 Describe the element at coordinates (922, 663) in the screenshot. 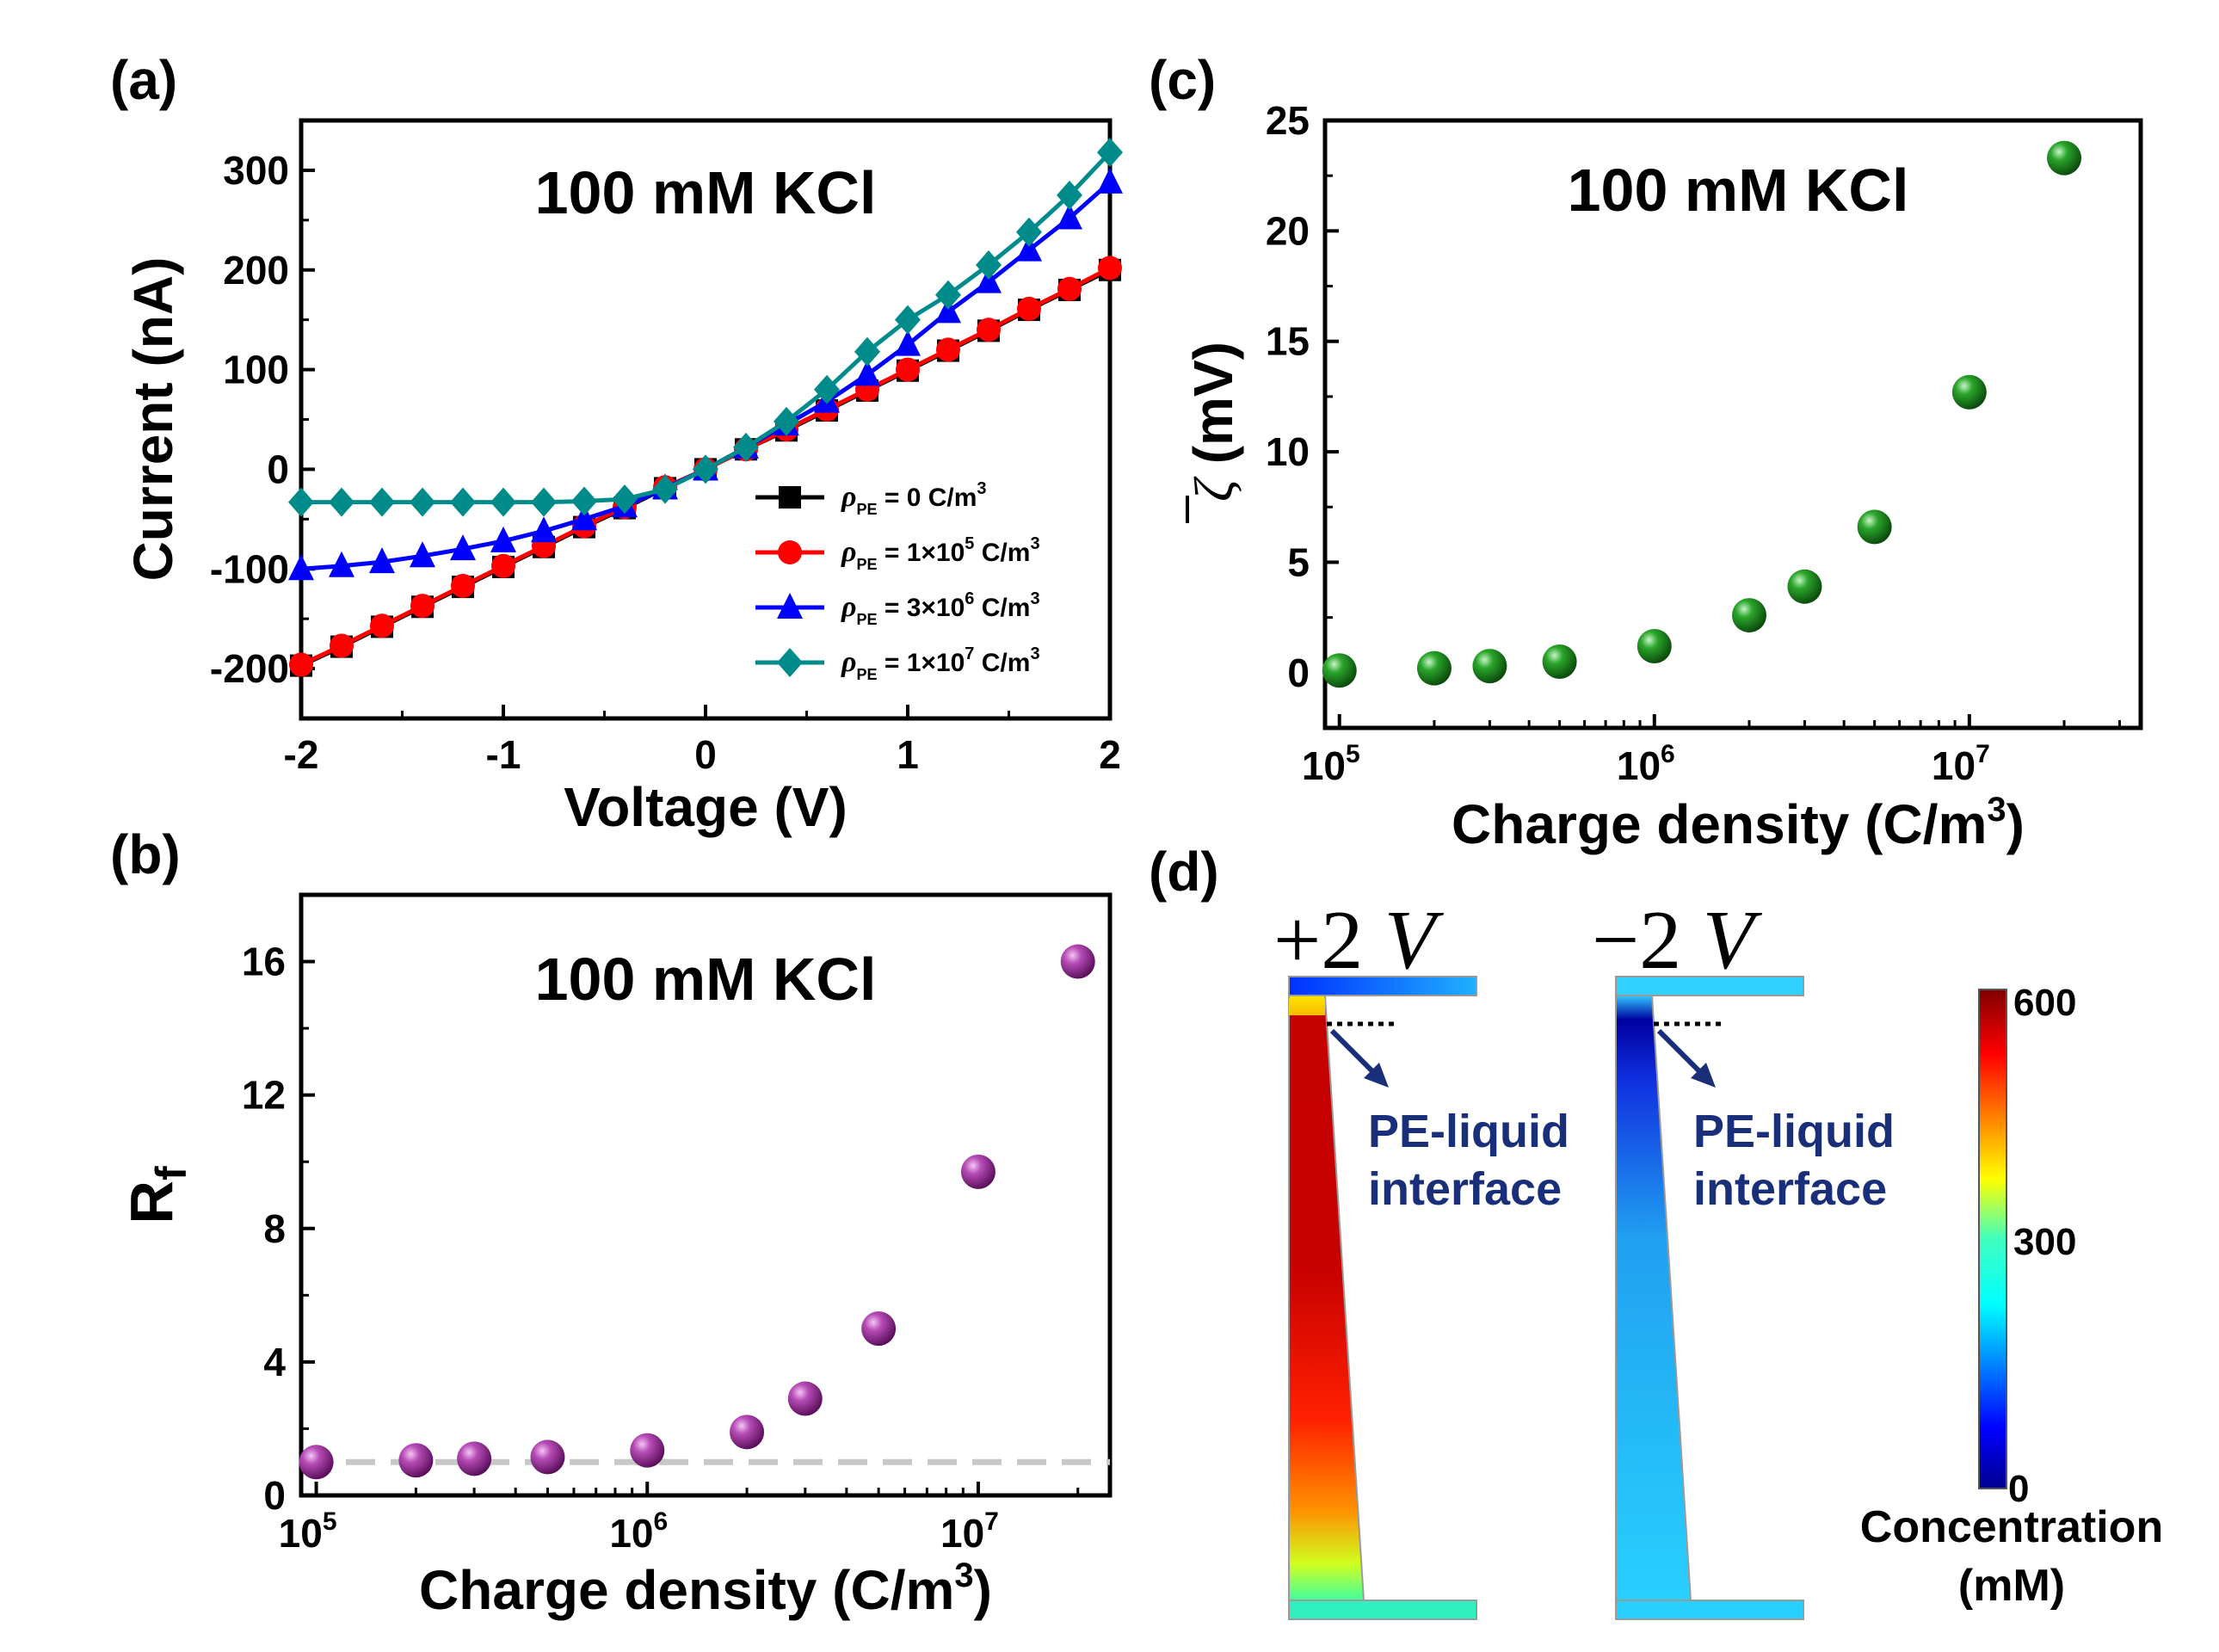

I see `a-legend-main: = 1×10` at that location.